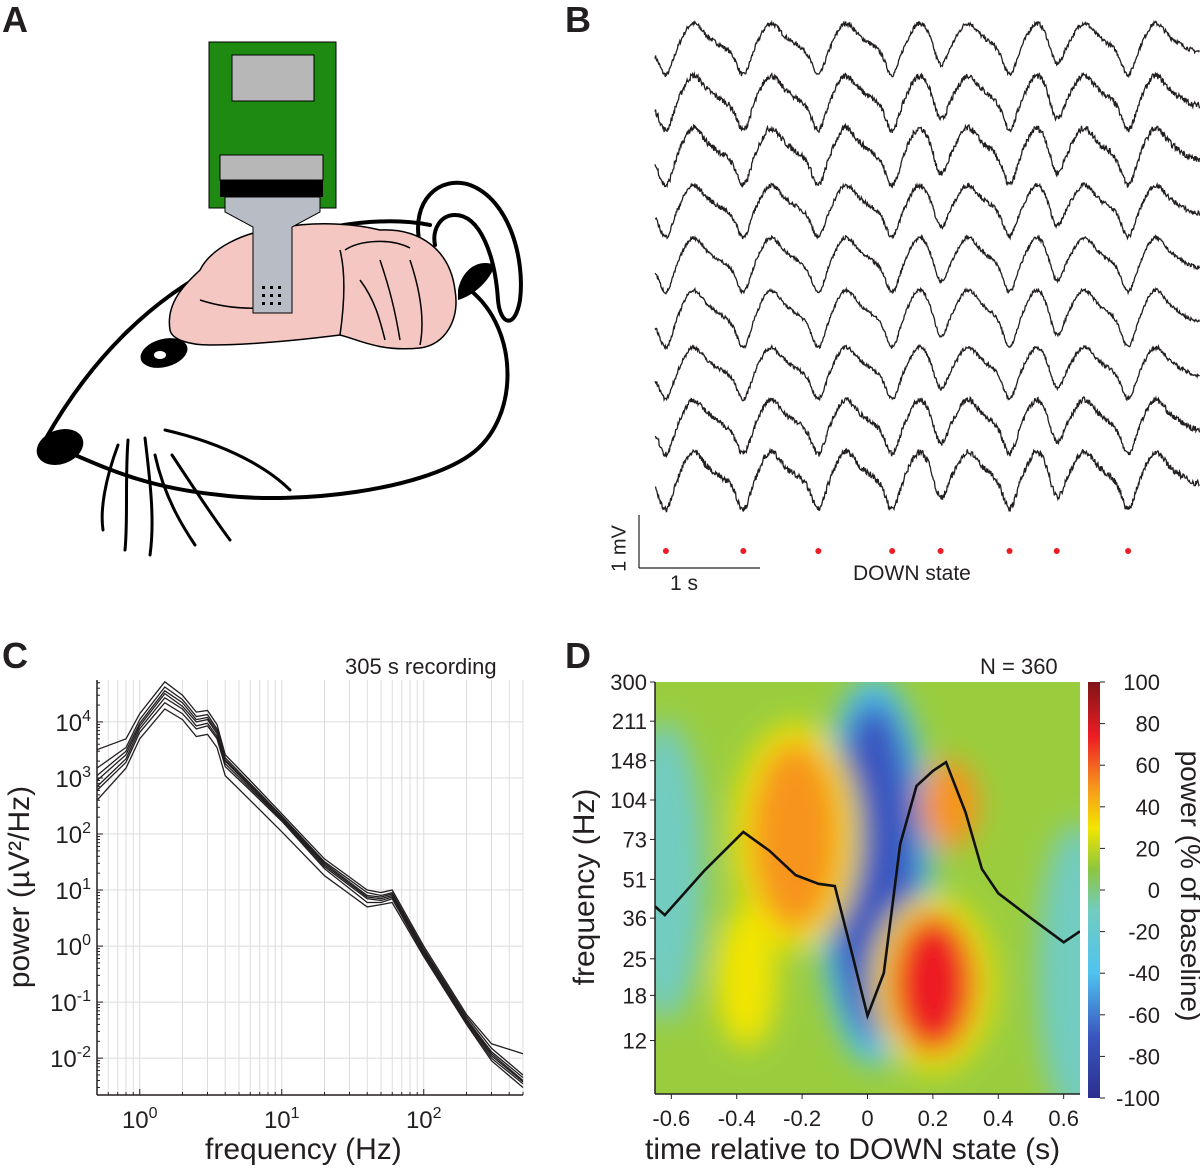 This screenshot has height=1174, width=1200. I want to click on x-tick-label: 0.4, so click(998, 1118).